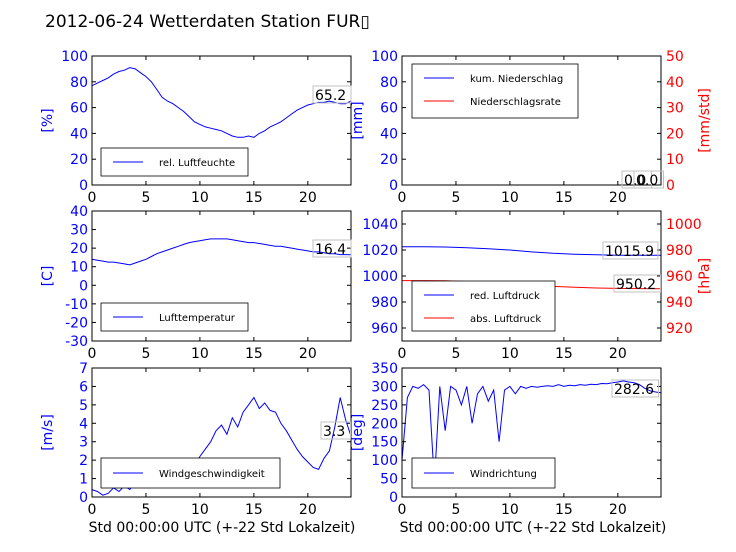 The width and height of the screenshot is (736, 552). I want to click on y-tick-label: 80, so click(79, 83).